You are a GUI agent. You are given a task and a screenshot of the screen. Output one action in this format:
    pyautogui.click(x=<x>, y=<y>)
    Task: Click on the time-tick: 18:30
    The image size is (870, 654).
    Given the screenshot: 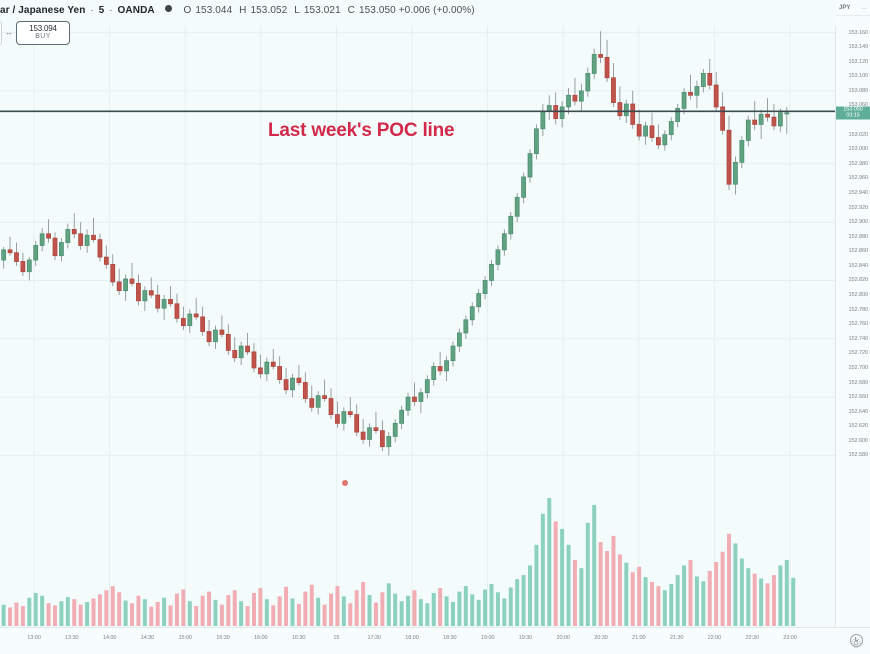 What is the action you would take?
    pyautogui.click(x=450, y=638)
    